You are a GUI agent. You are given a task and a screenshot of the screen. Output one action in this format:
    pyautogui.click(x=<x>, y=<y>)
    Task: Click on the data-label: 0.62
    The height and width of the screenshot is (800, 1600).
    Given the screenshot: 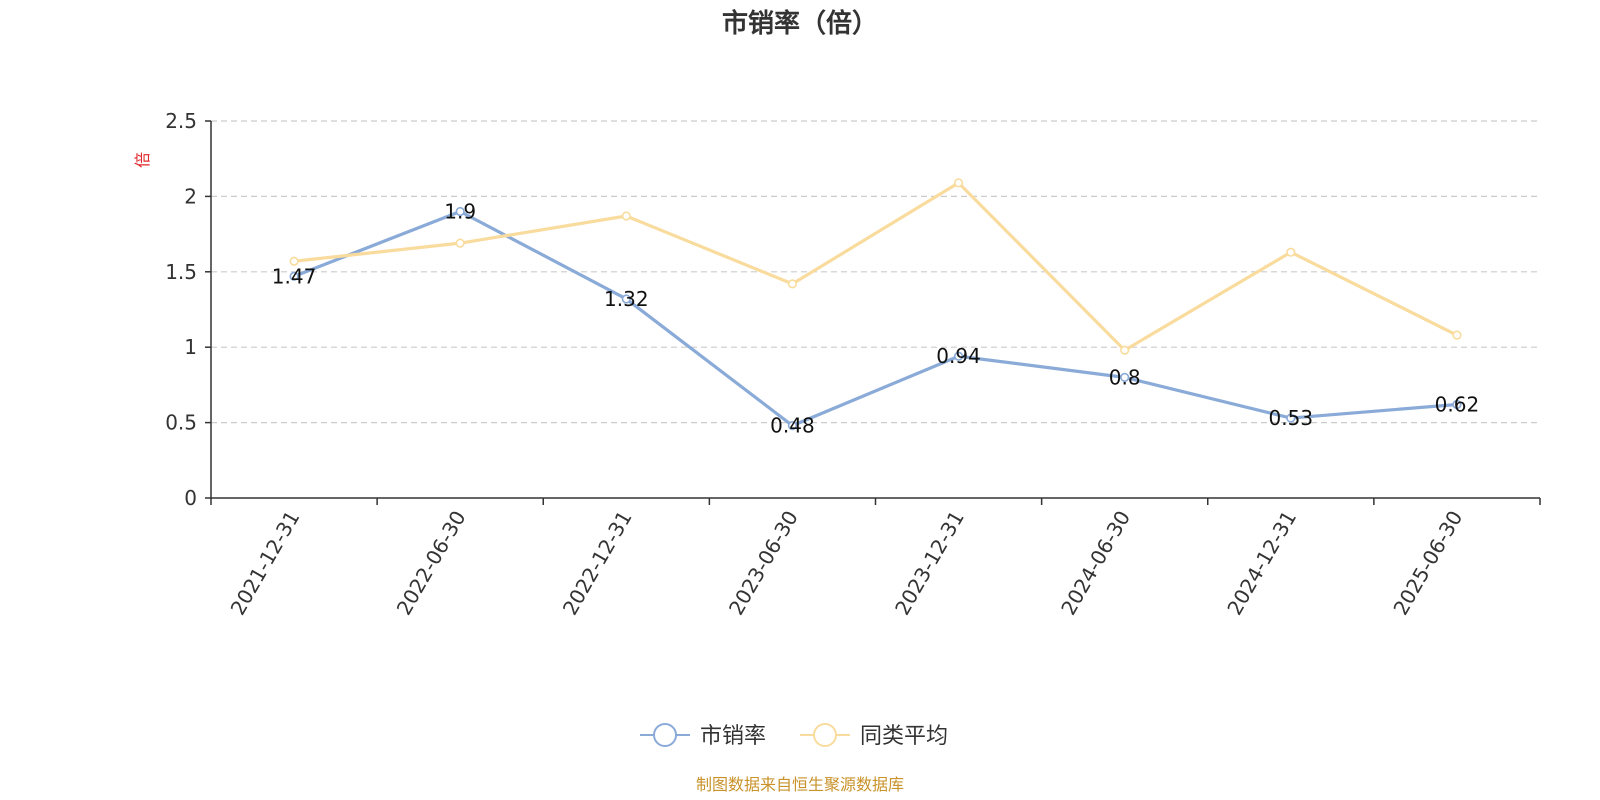 What is the action you would take?
    pyautogui.click(x=1457, y=405)
    